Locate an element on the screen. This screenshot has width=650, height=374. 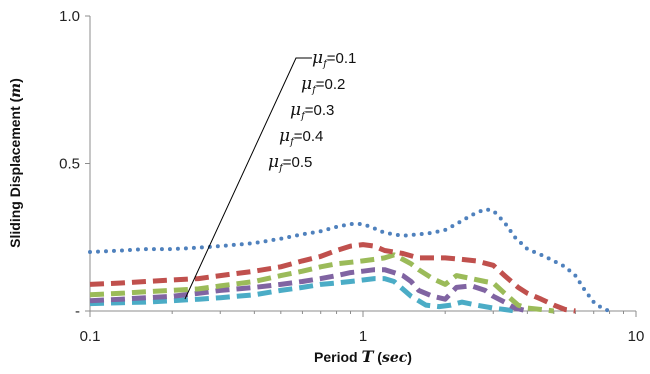
legend-entry-1: μf=0.1 is located at coordinates (334, 59).